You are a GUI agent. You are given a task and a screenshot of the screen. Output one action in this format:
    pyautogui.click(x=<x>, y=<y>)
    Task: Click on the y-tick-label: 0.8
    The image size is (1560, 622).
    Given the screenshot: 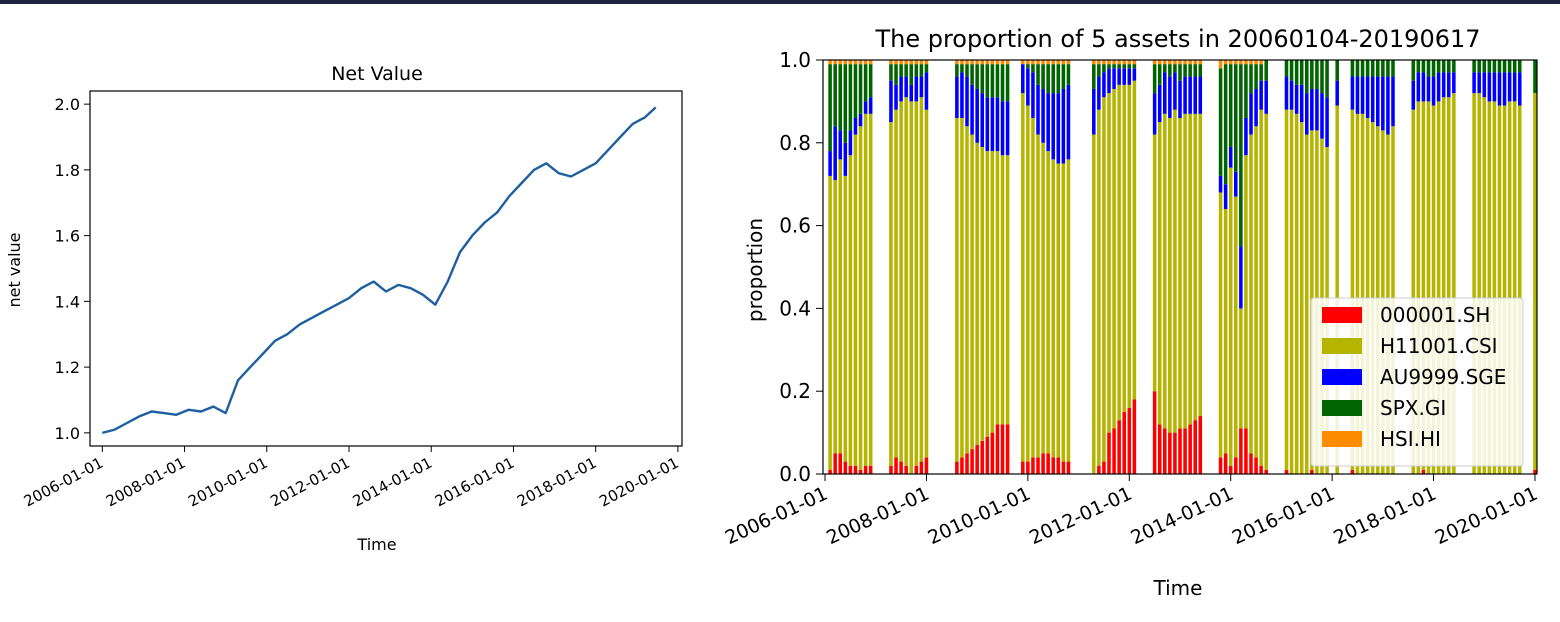 What is the action you would take?
    pyautogui.click(x=795, y=143)
    